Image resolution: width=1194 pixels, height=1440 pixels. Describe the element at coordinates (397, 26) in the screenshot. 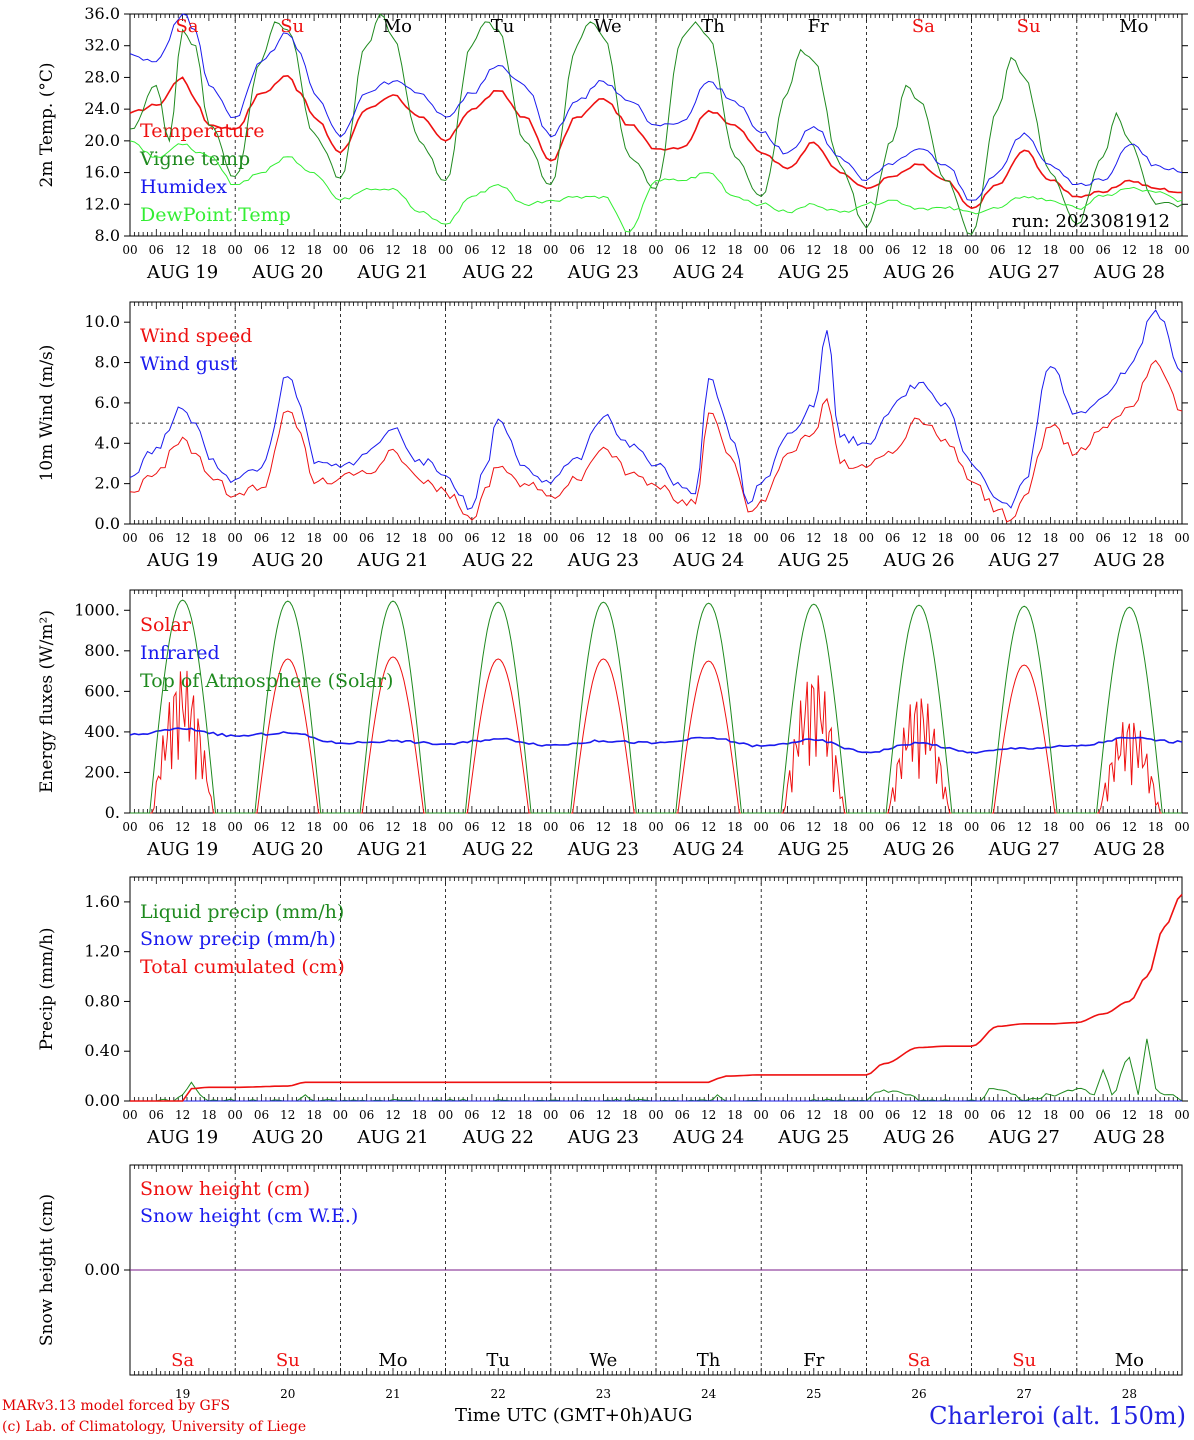

I see `weekday-label-top: Mo` at that location.